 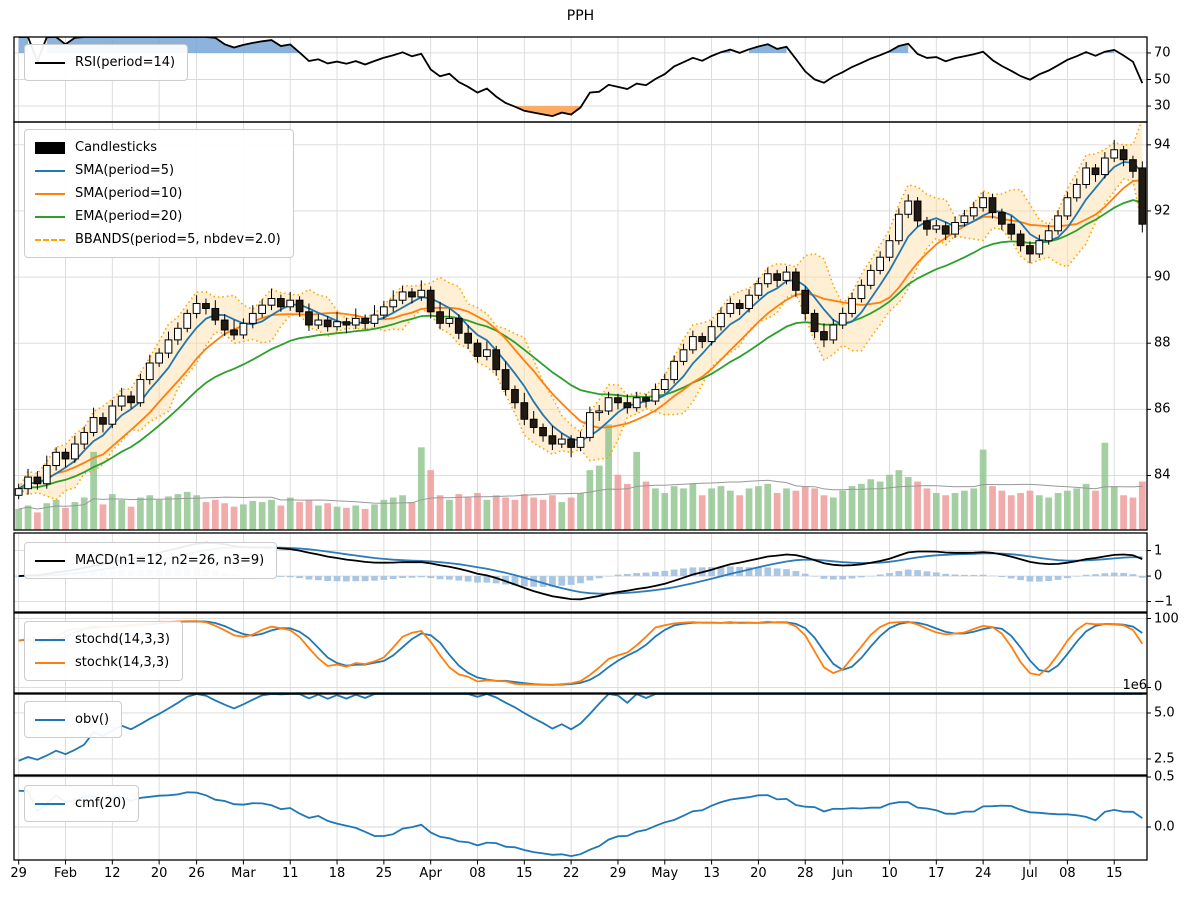 What do you see at coordinates (337, 873) in the screenshot?
I see `x-tick-label: 18` at bounding box center [337, 873].